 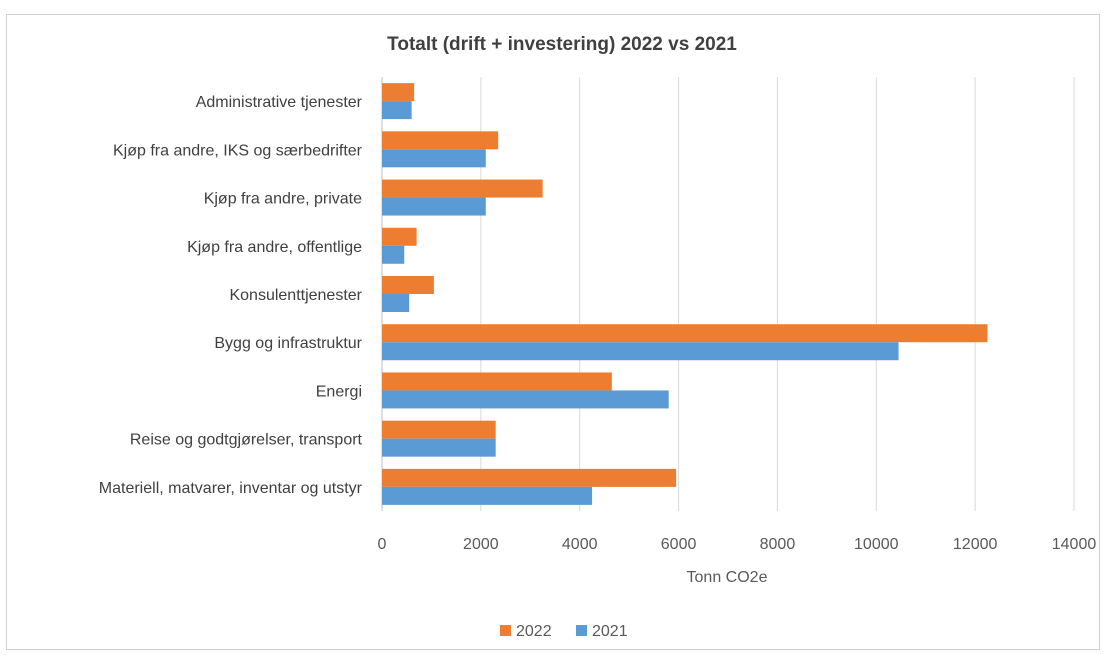 What do you see at coordinates (231, 488) in the screenshot?
I see `category-label: Materiell, matvarer, inventar og utstyr` at bounding box center [231, 488].